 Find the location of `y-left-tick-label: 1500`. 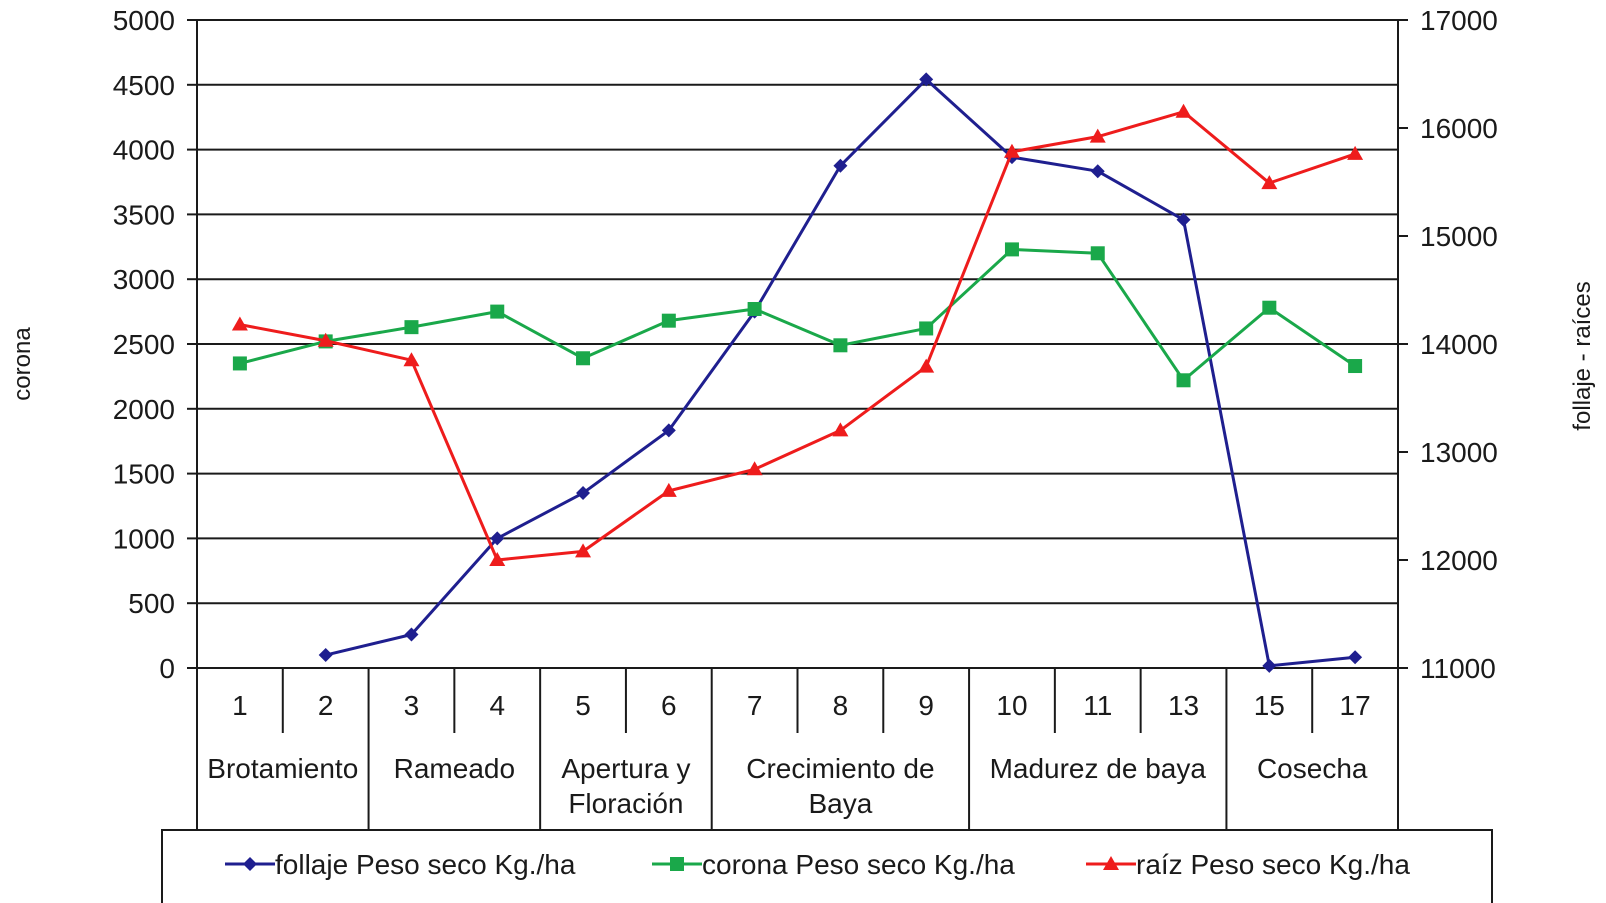

y-left-tick-label: 1500 is located at coordinates (144, 474).